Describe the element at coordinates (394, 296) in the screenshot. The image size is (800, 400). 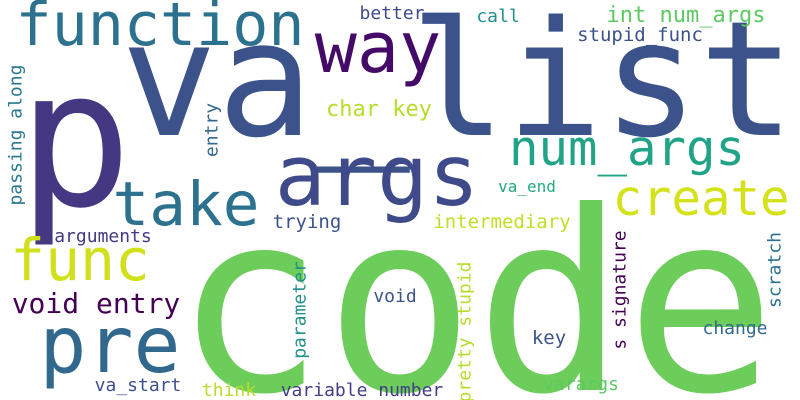
I see `word: void` at that location.